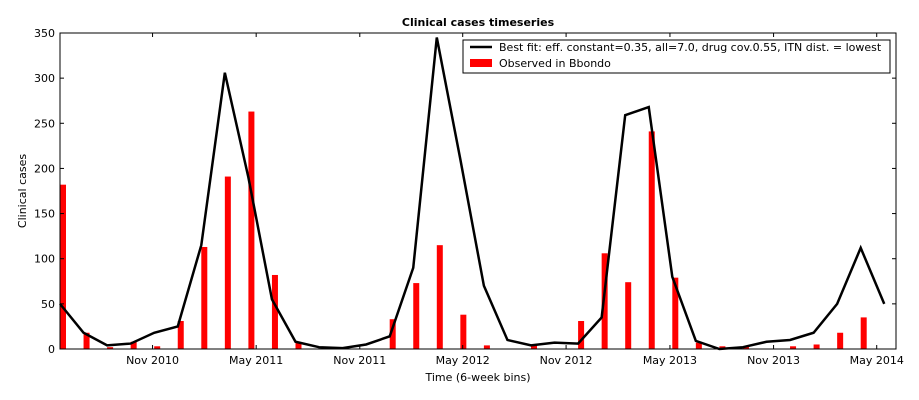  Describe the element at coordinates (44, 123) in the screenshot. I see `y-tick-label: 250` at that location.